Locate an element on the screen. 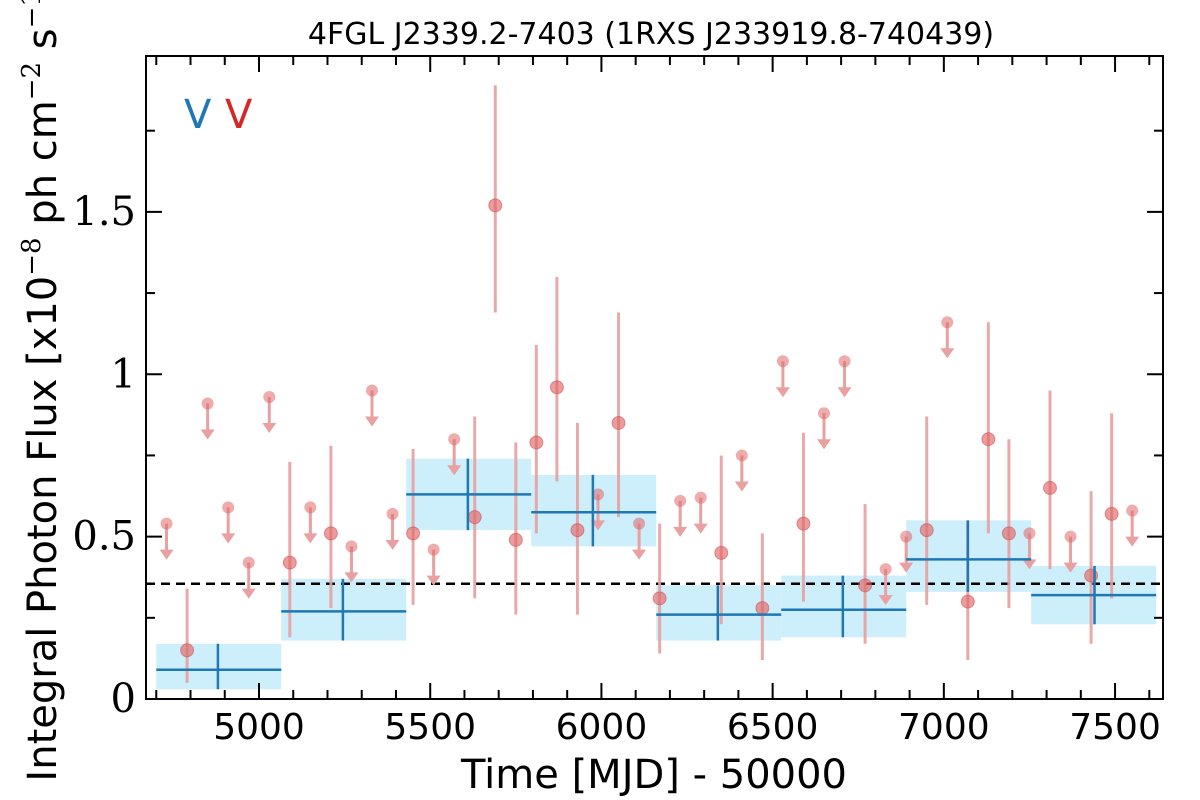 The image size is (1200, 800). y-tick-label: 1 is located at coordinates (123, 374).